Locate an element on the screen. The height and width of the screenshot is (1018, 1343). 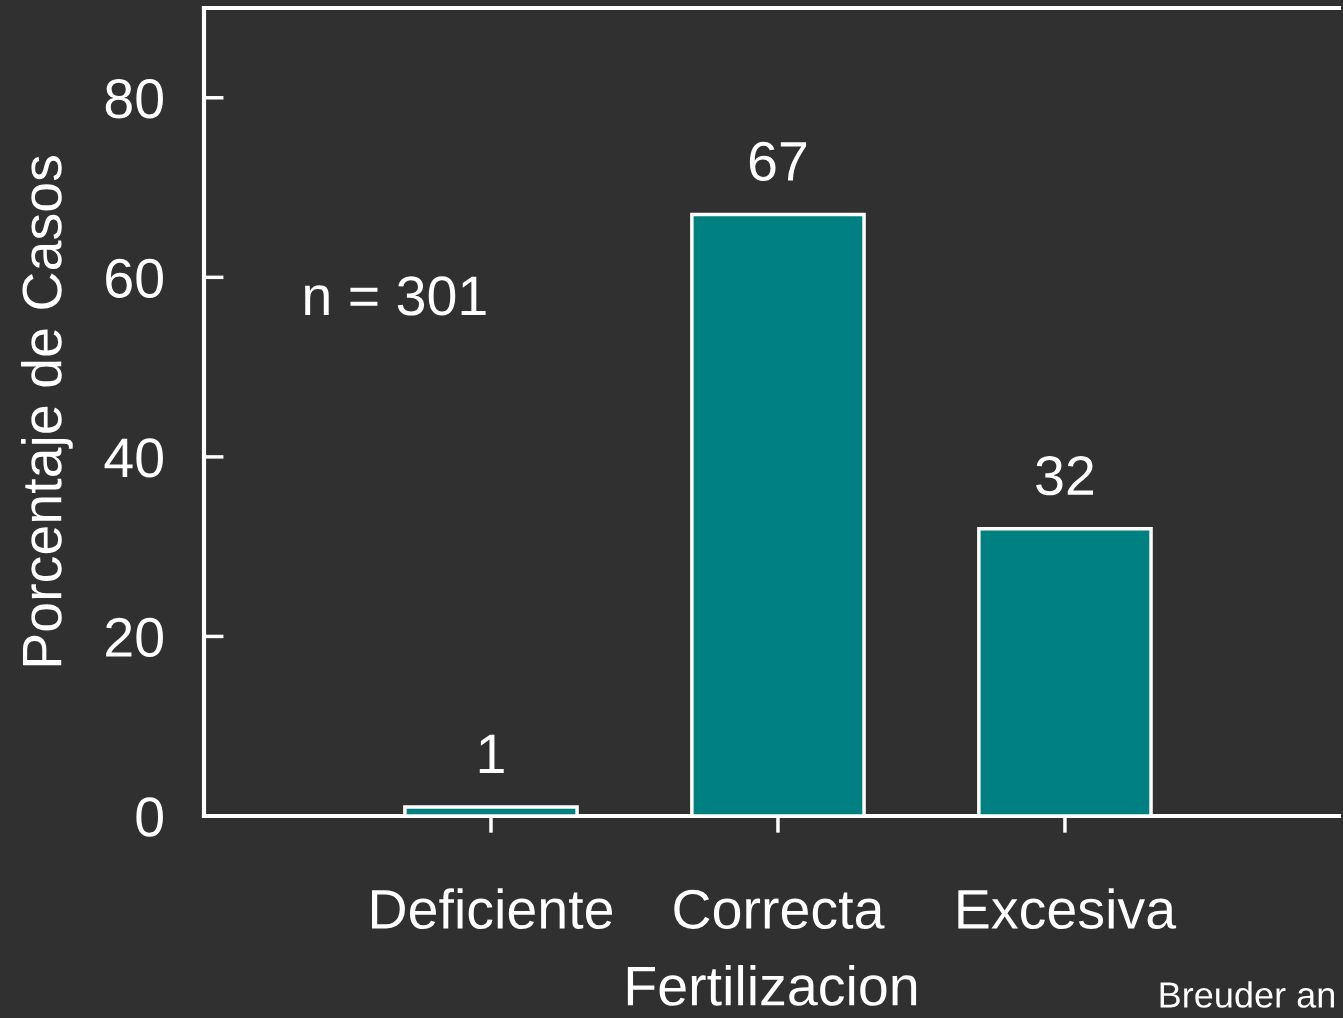
x-tick-label: Excesiva is located at coordinates (1067, 909).